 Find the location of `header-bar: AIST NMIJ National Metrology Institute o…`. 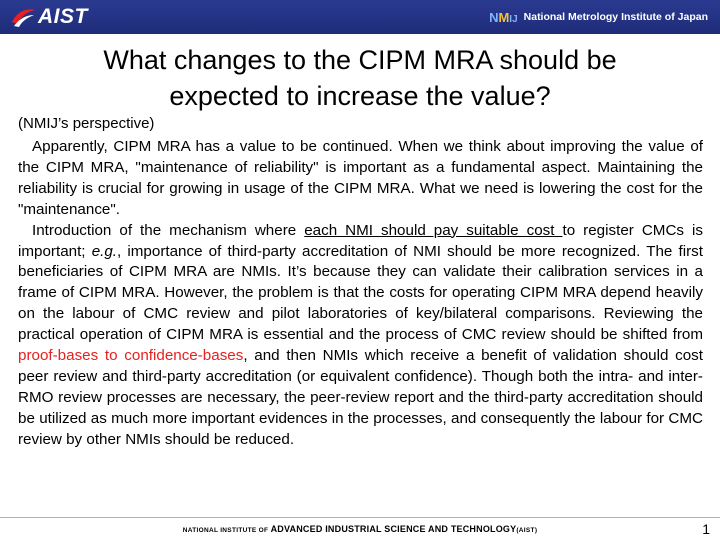

header-bar: AIST NMIJ National Metrology Institute o… is located at coordinates (360, 17).